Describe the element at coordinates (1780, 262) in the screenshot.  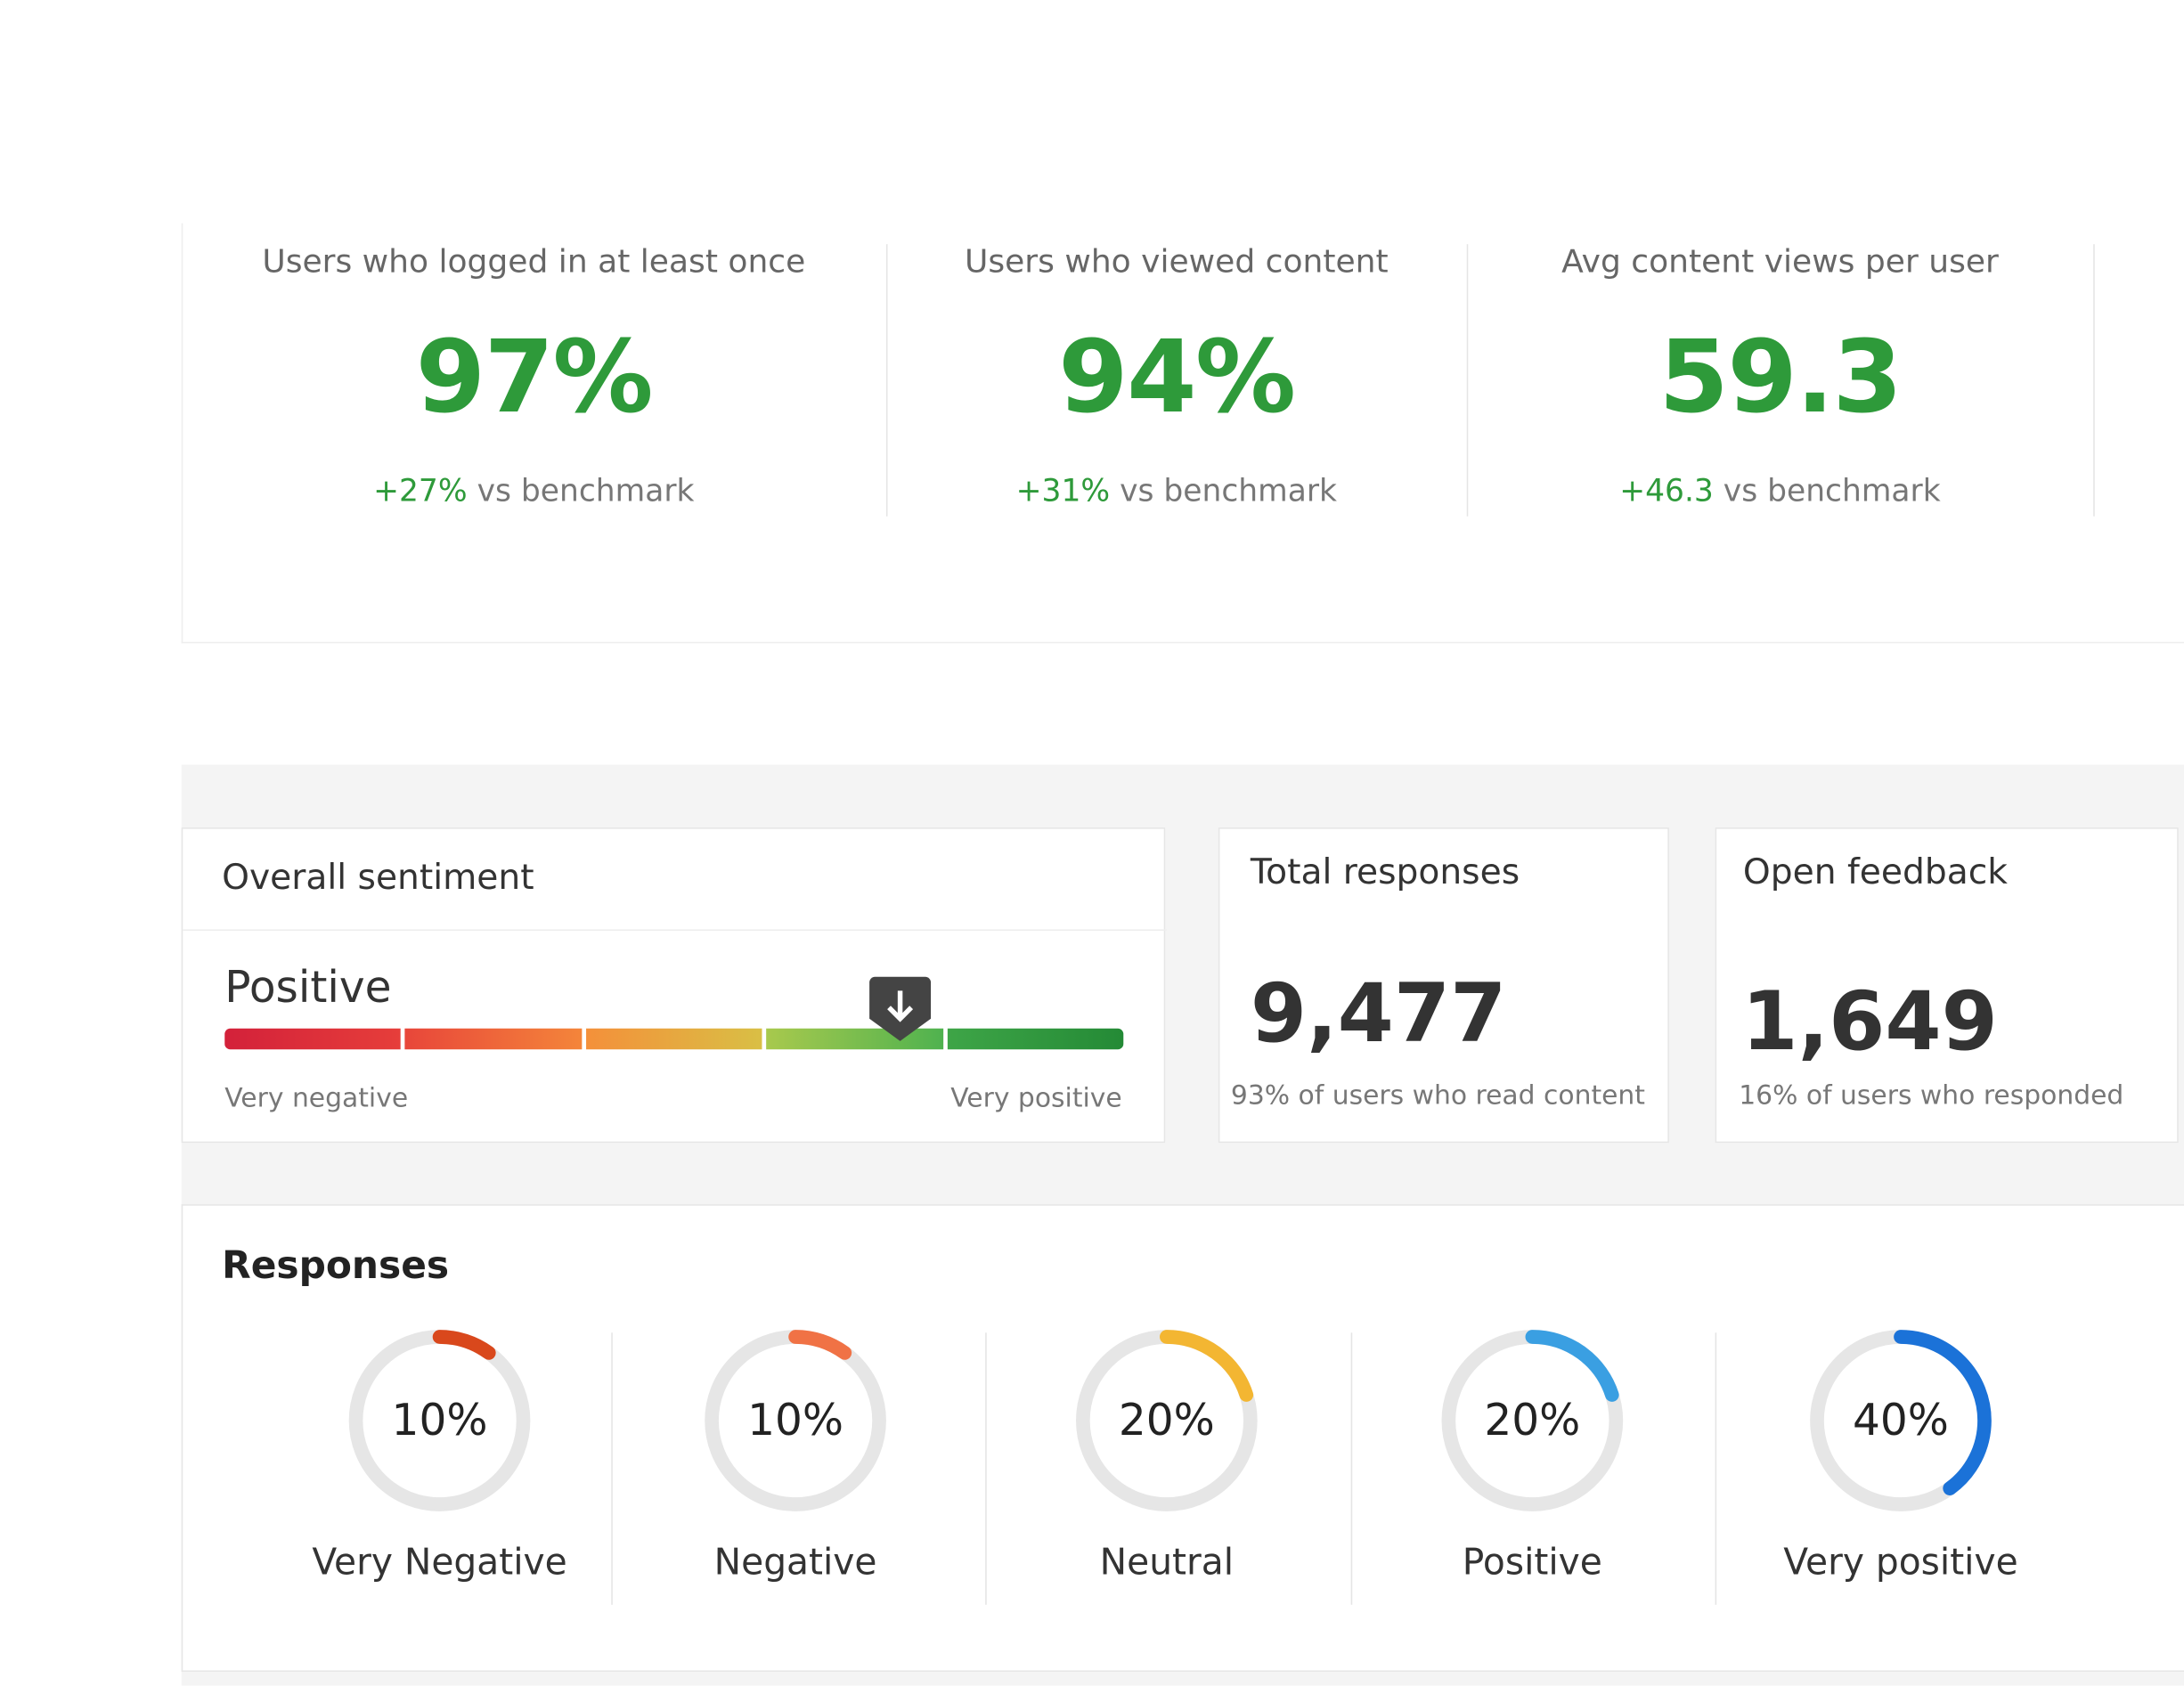
I see `kpi-label: Avg content views per user` at that location.